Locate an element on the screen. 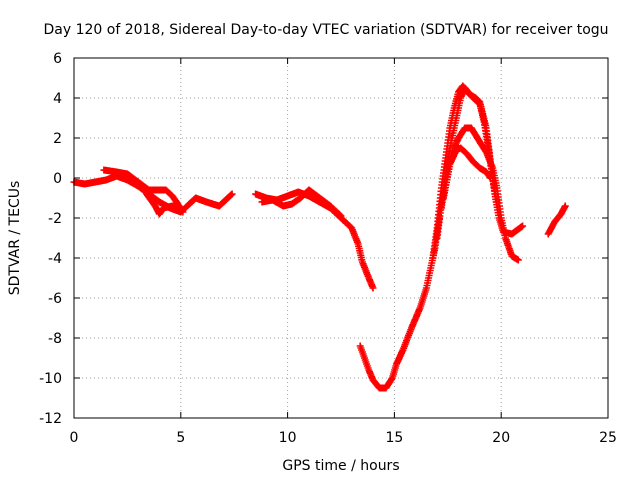 The image size is (640, 480). y-axis-label: SDTVAR / TECUs is located at coordinates (15, 238).